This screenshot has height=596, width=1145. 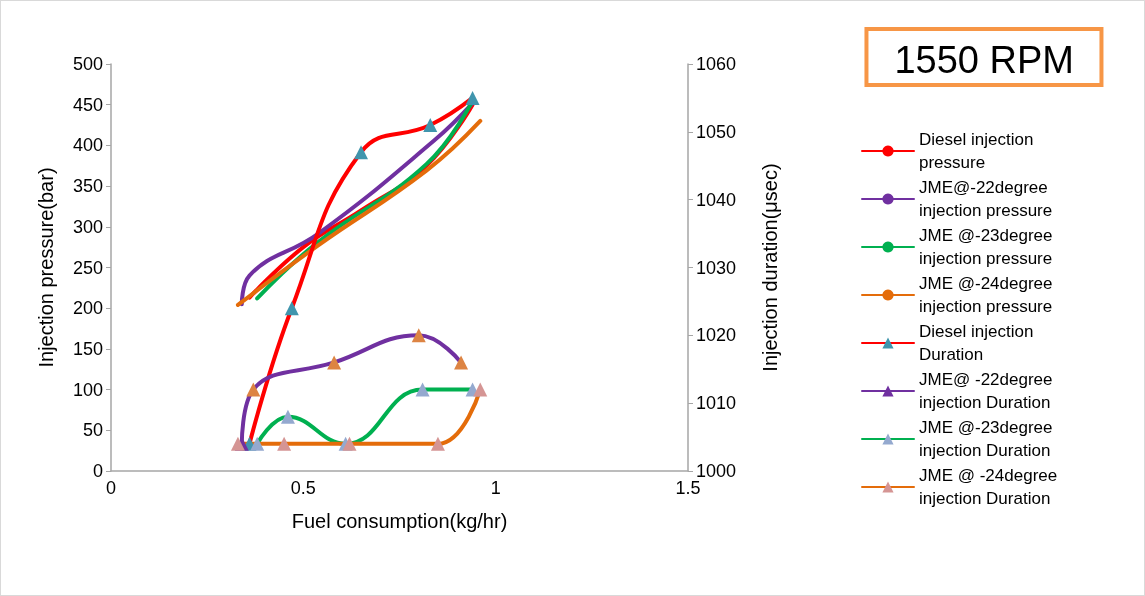 What do you see at coordinates (979, 151) in the screenshot?
I see `legend-label: Diesel injection pressure` at bounding box center [979, 151].